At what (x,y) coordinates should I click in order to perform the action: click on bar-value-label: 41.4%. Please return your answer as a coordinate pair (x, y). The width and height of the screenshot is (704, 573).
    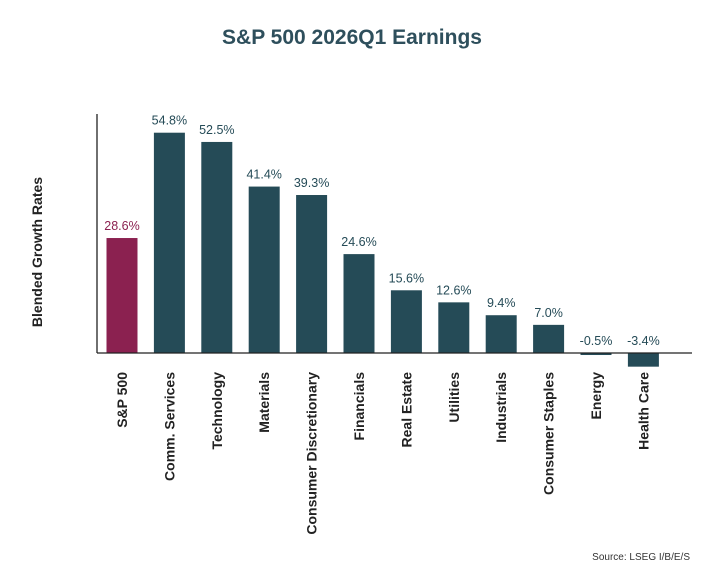
    Looking at the image, I should click on (263, 175).